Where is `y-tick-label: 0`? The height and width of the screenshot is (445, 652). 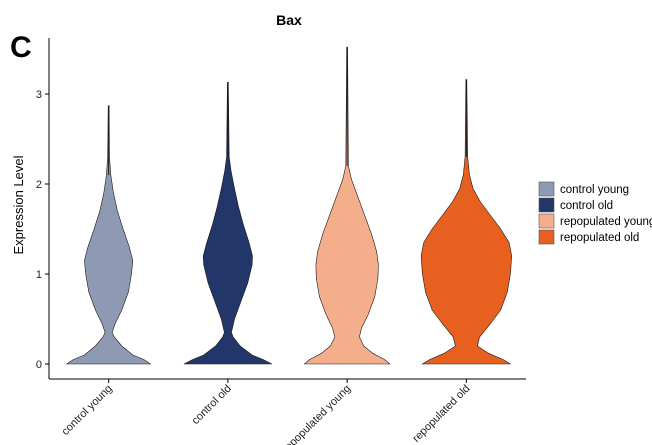
y-tick-label: 0 is located at coordinates (39, 365).